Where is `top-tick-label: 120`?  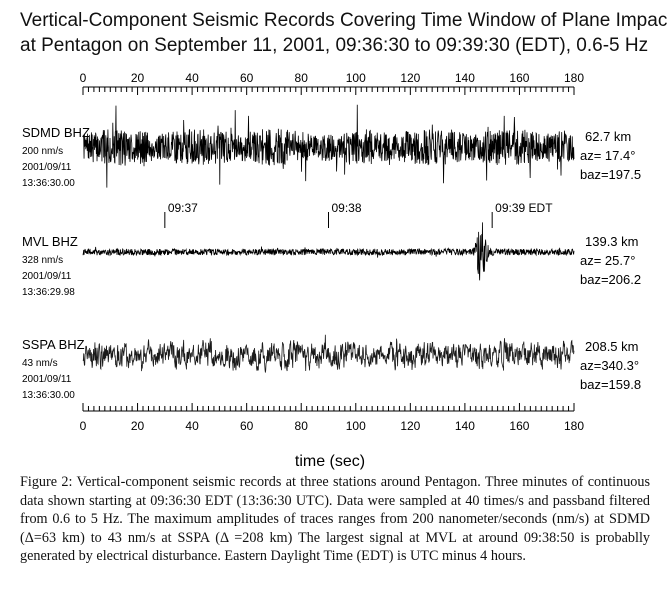 top-tick-label: 120 is located at coordinates (410, 78).